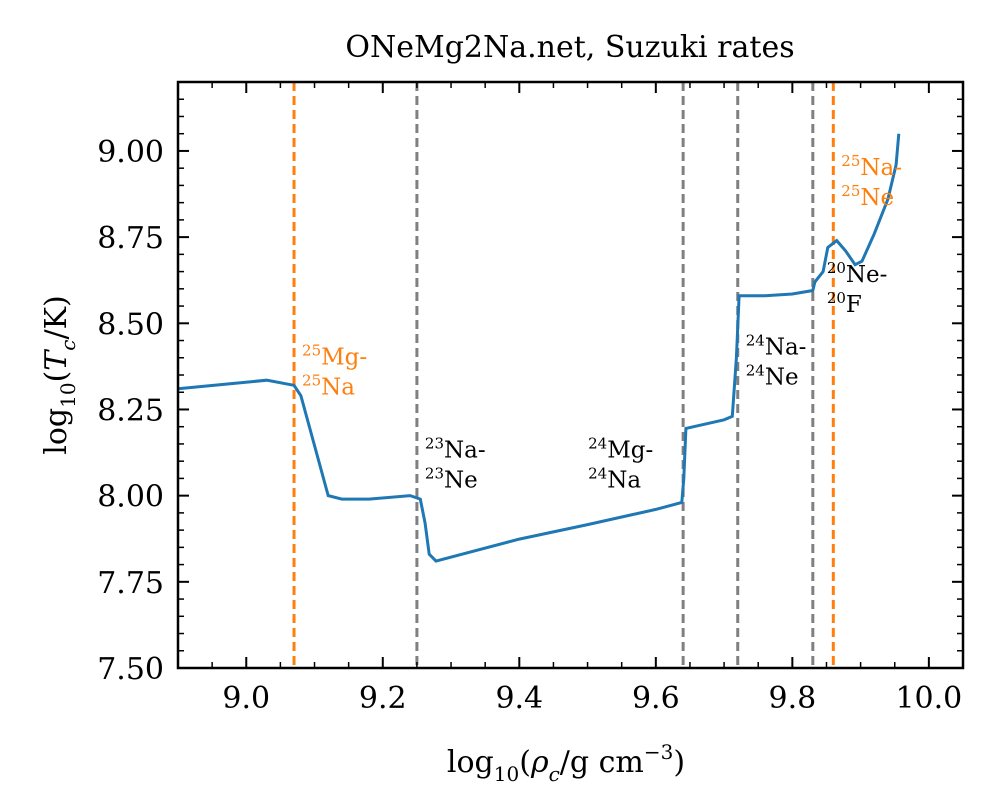 The image size is (995, 811). What do you see at coordinates (328, 386) in the screenshot?
I see `vline-label-bottom-0: 25Na` at bounding box center [328, 386].